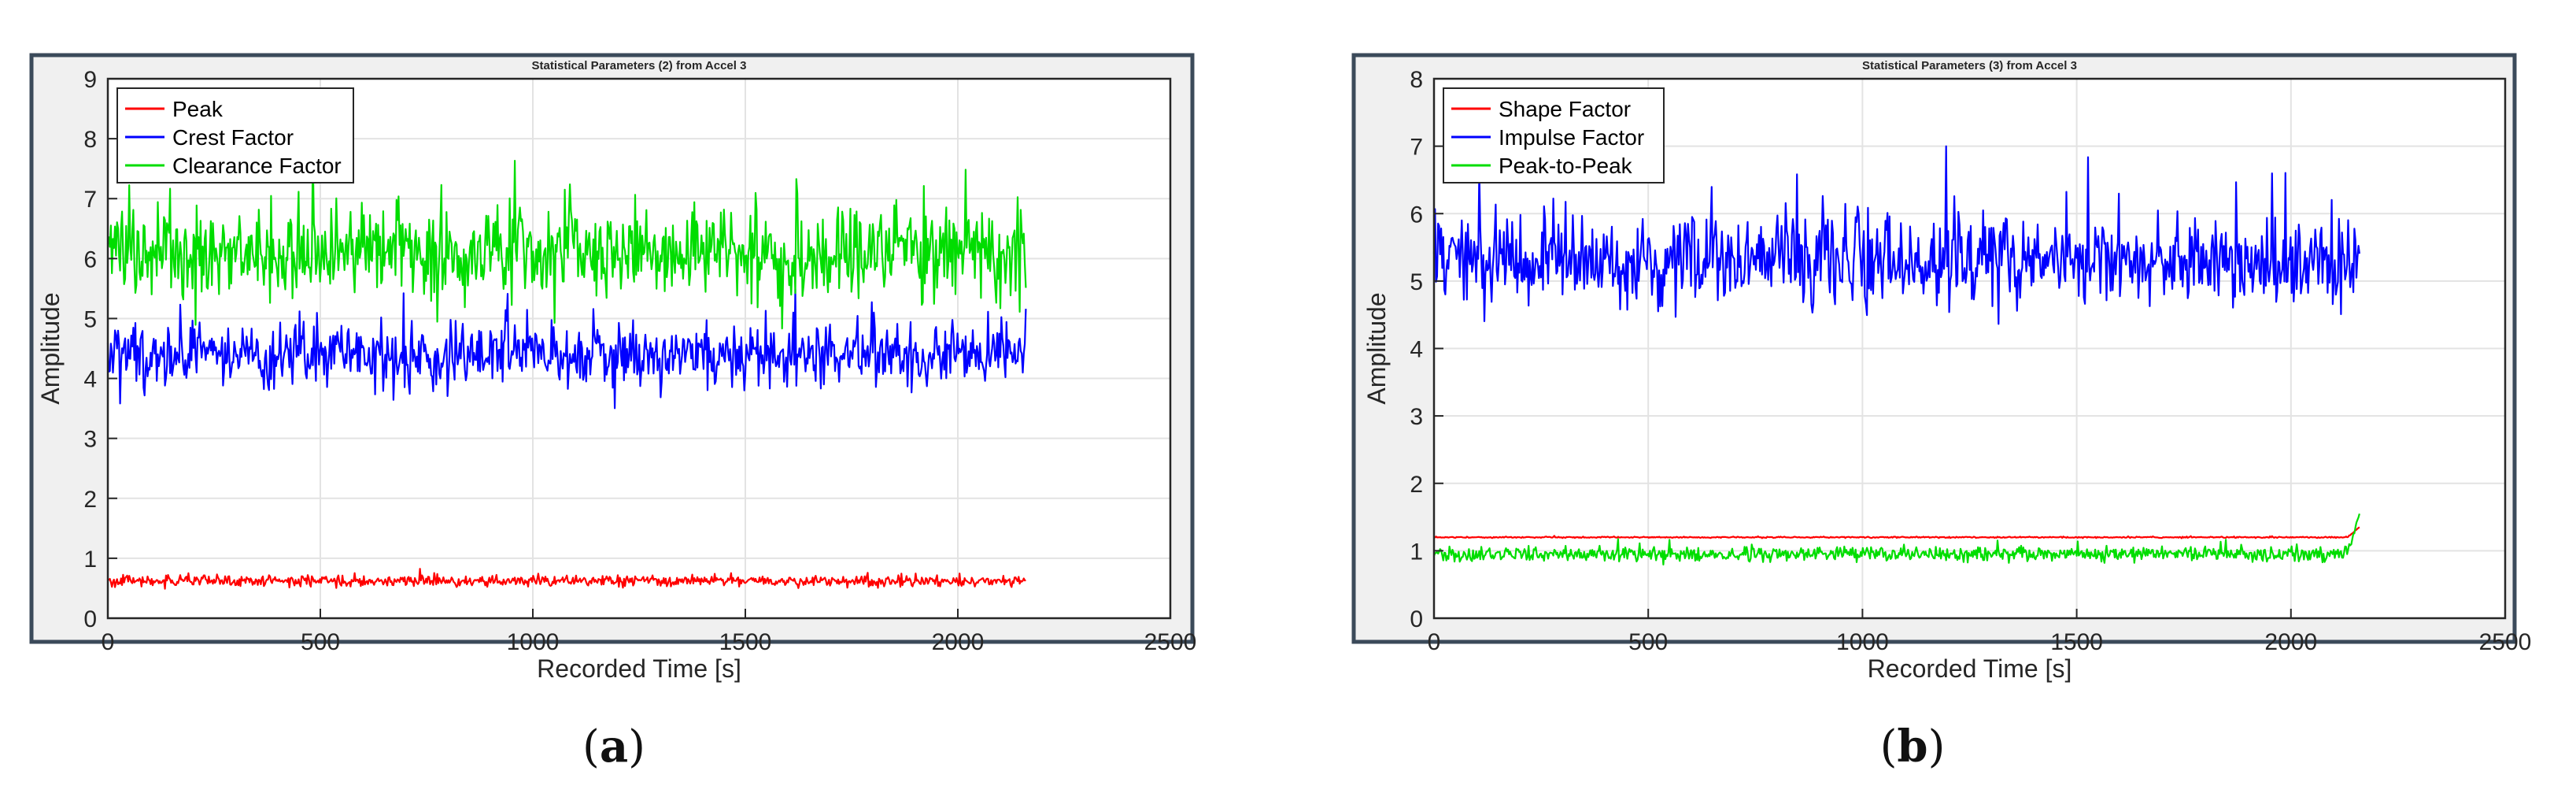 This screenshot has height=808, width=2576. What do you see at coordinates (1565, 109) in the screenshot?
I see `legend-entry: Shape Factor` at bounding box center [1565, 109].